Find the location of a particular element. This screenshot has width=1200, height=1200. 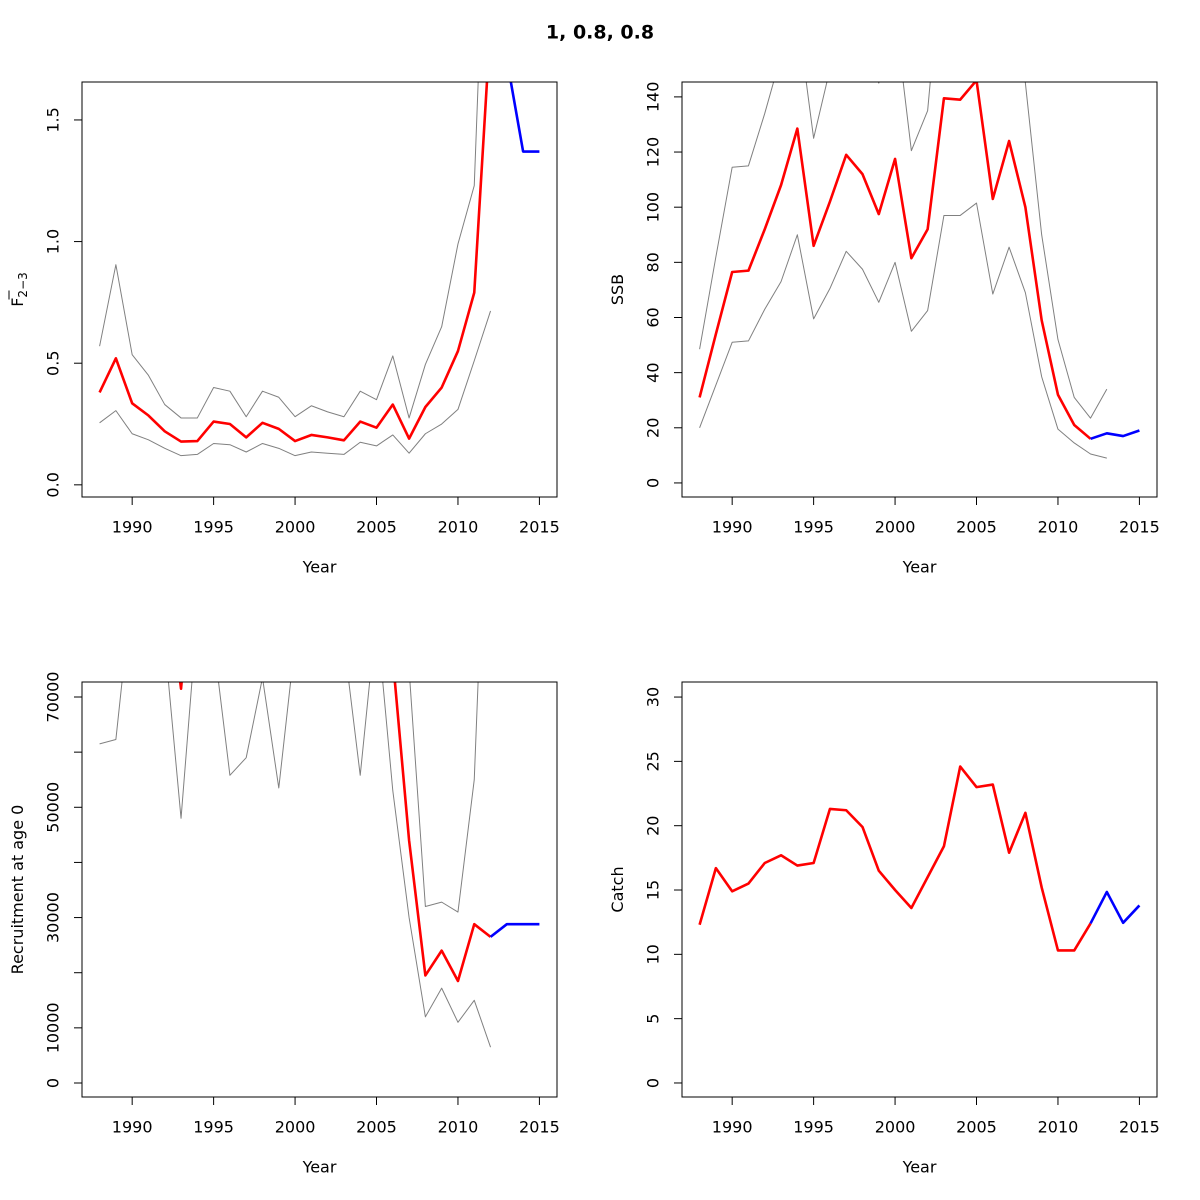

y-axis-title: Recruitment at age 0 is located at coordinates (17, 890).